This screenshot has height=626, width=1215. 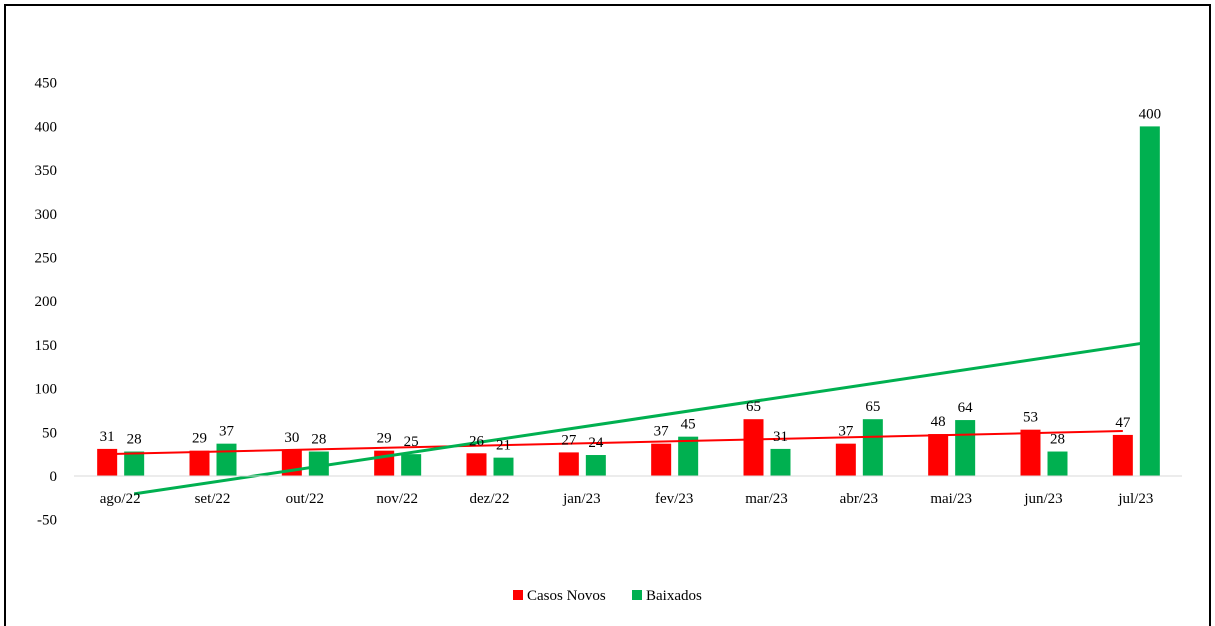 I want to click on data-label-casos-novos: 53, so click(x=1030, y=418).